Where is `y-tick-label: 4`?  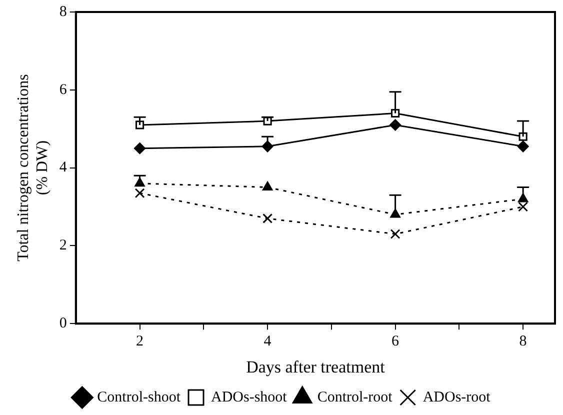 y-tick-label: 4 is located at coordinates (63, 168).